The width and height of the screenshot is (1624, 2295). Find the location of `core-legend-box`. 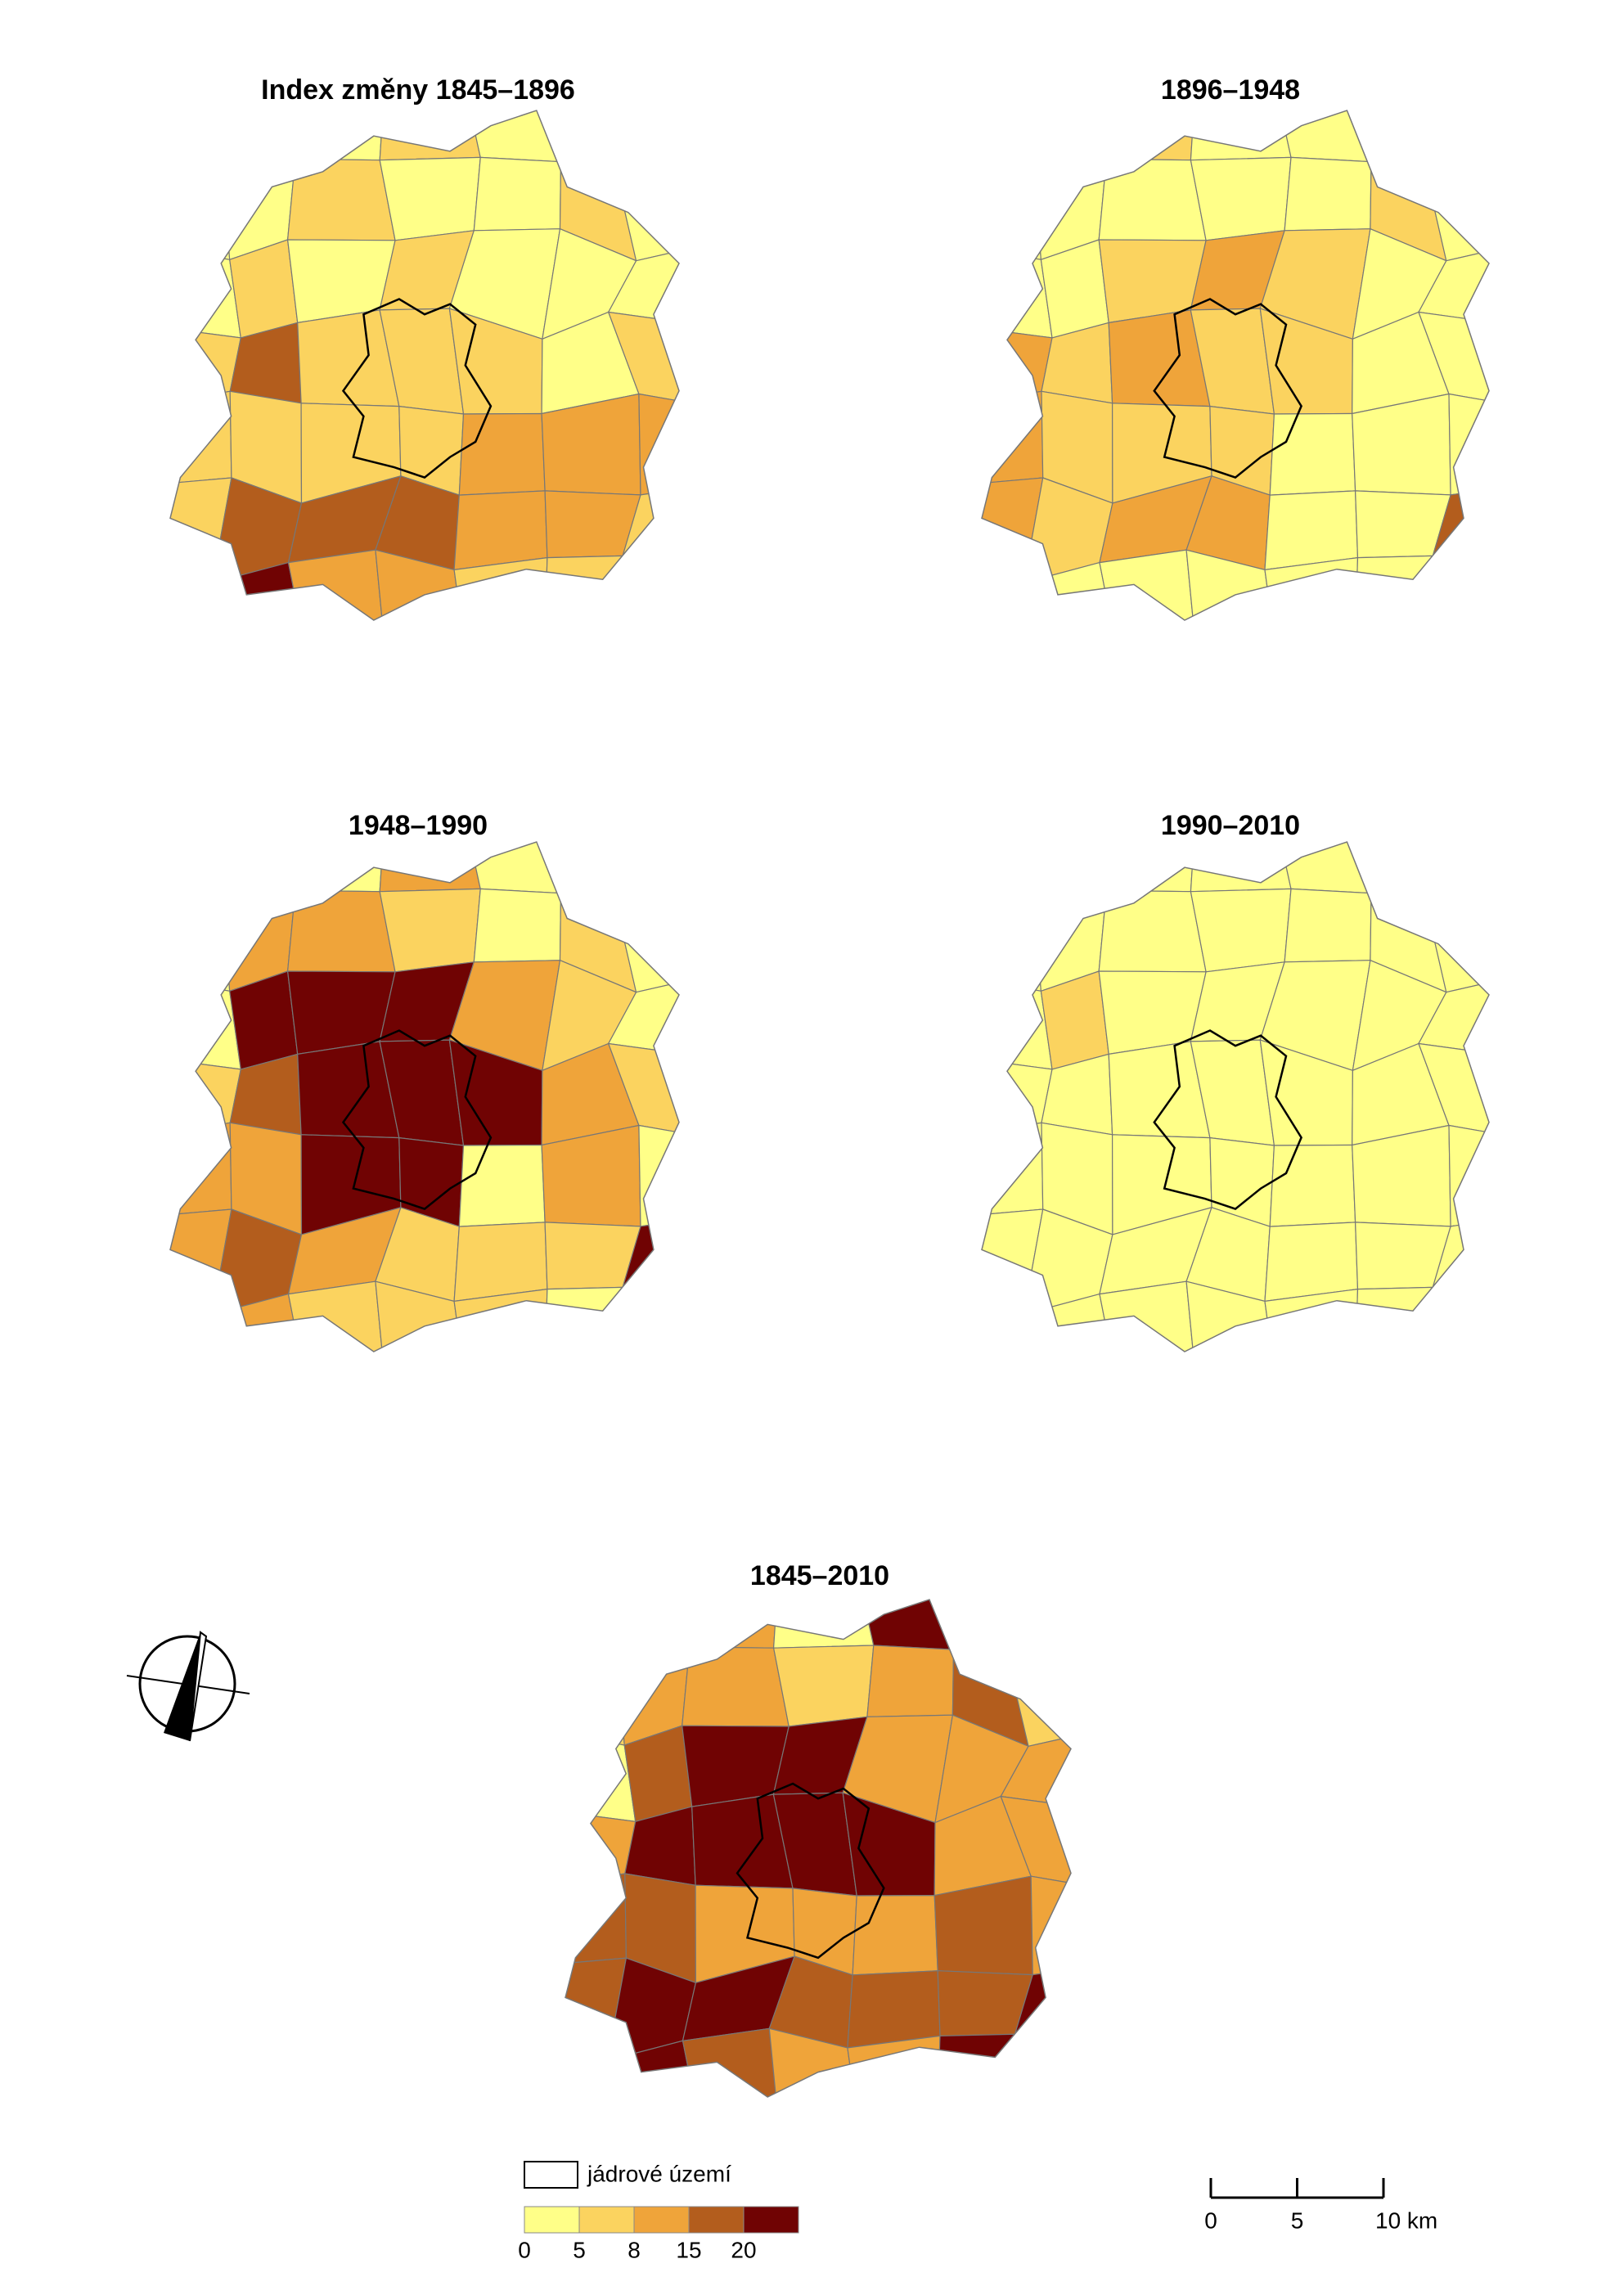

core-legend-box is located at coordinates (551, 2175).